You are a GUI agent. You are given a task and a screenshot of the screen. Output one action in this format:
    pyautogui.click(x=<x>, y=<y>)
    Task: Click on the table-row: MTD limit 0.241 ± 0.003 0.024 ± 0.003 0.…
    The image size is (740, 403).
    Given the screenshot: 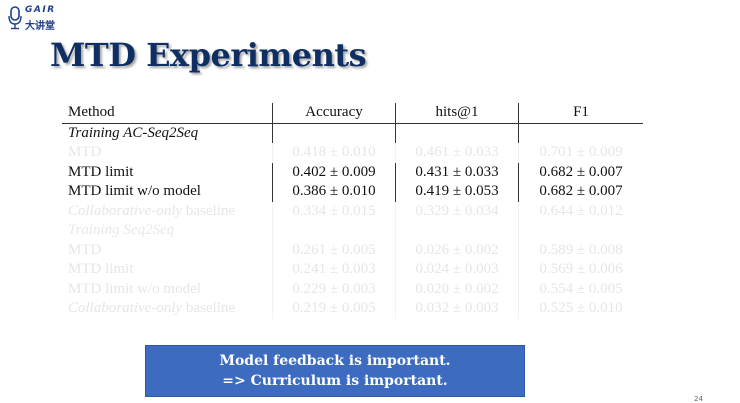 What is the action you would take?
    pyautogui.click(x=352, y=270)
    